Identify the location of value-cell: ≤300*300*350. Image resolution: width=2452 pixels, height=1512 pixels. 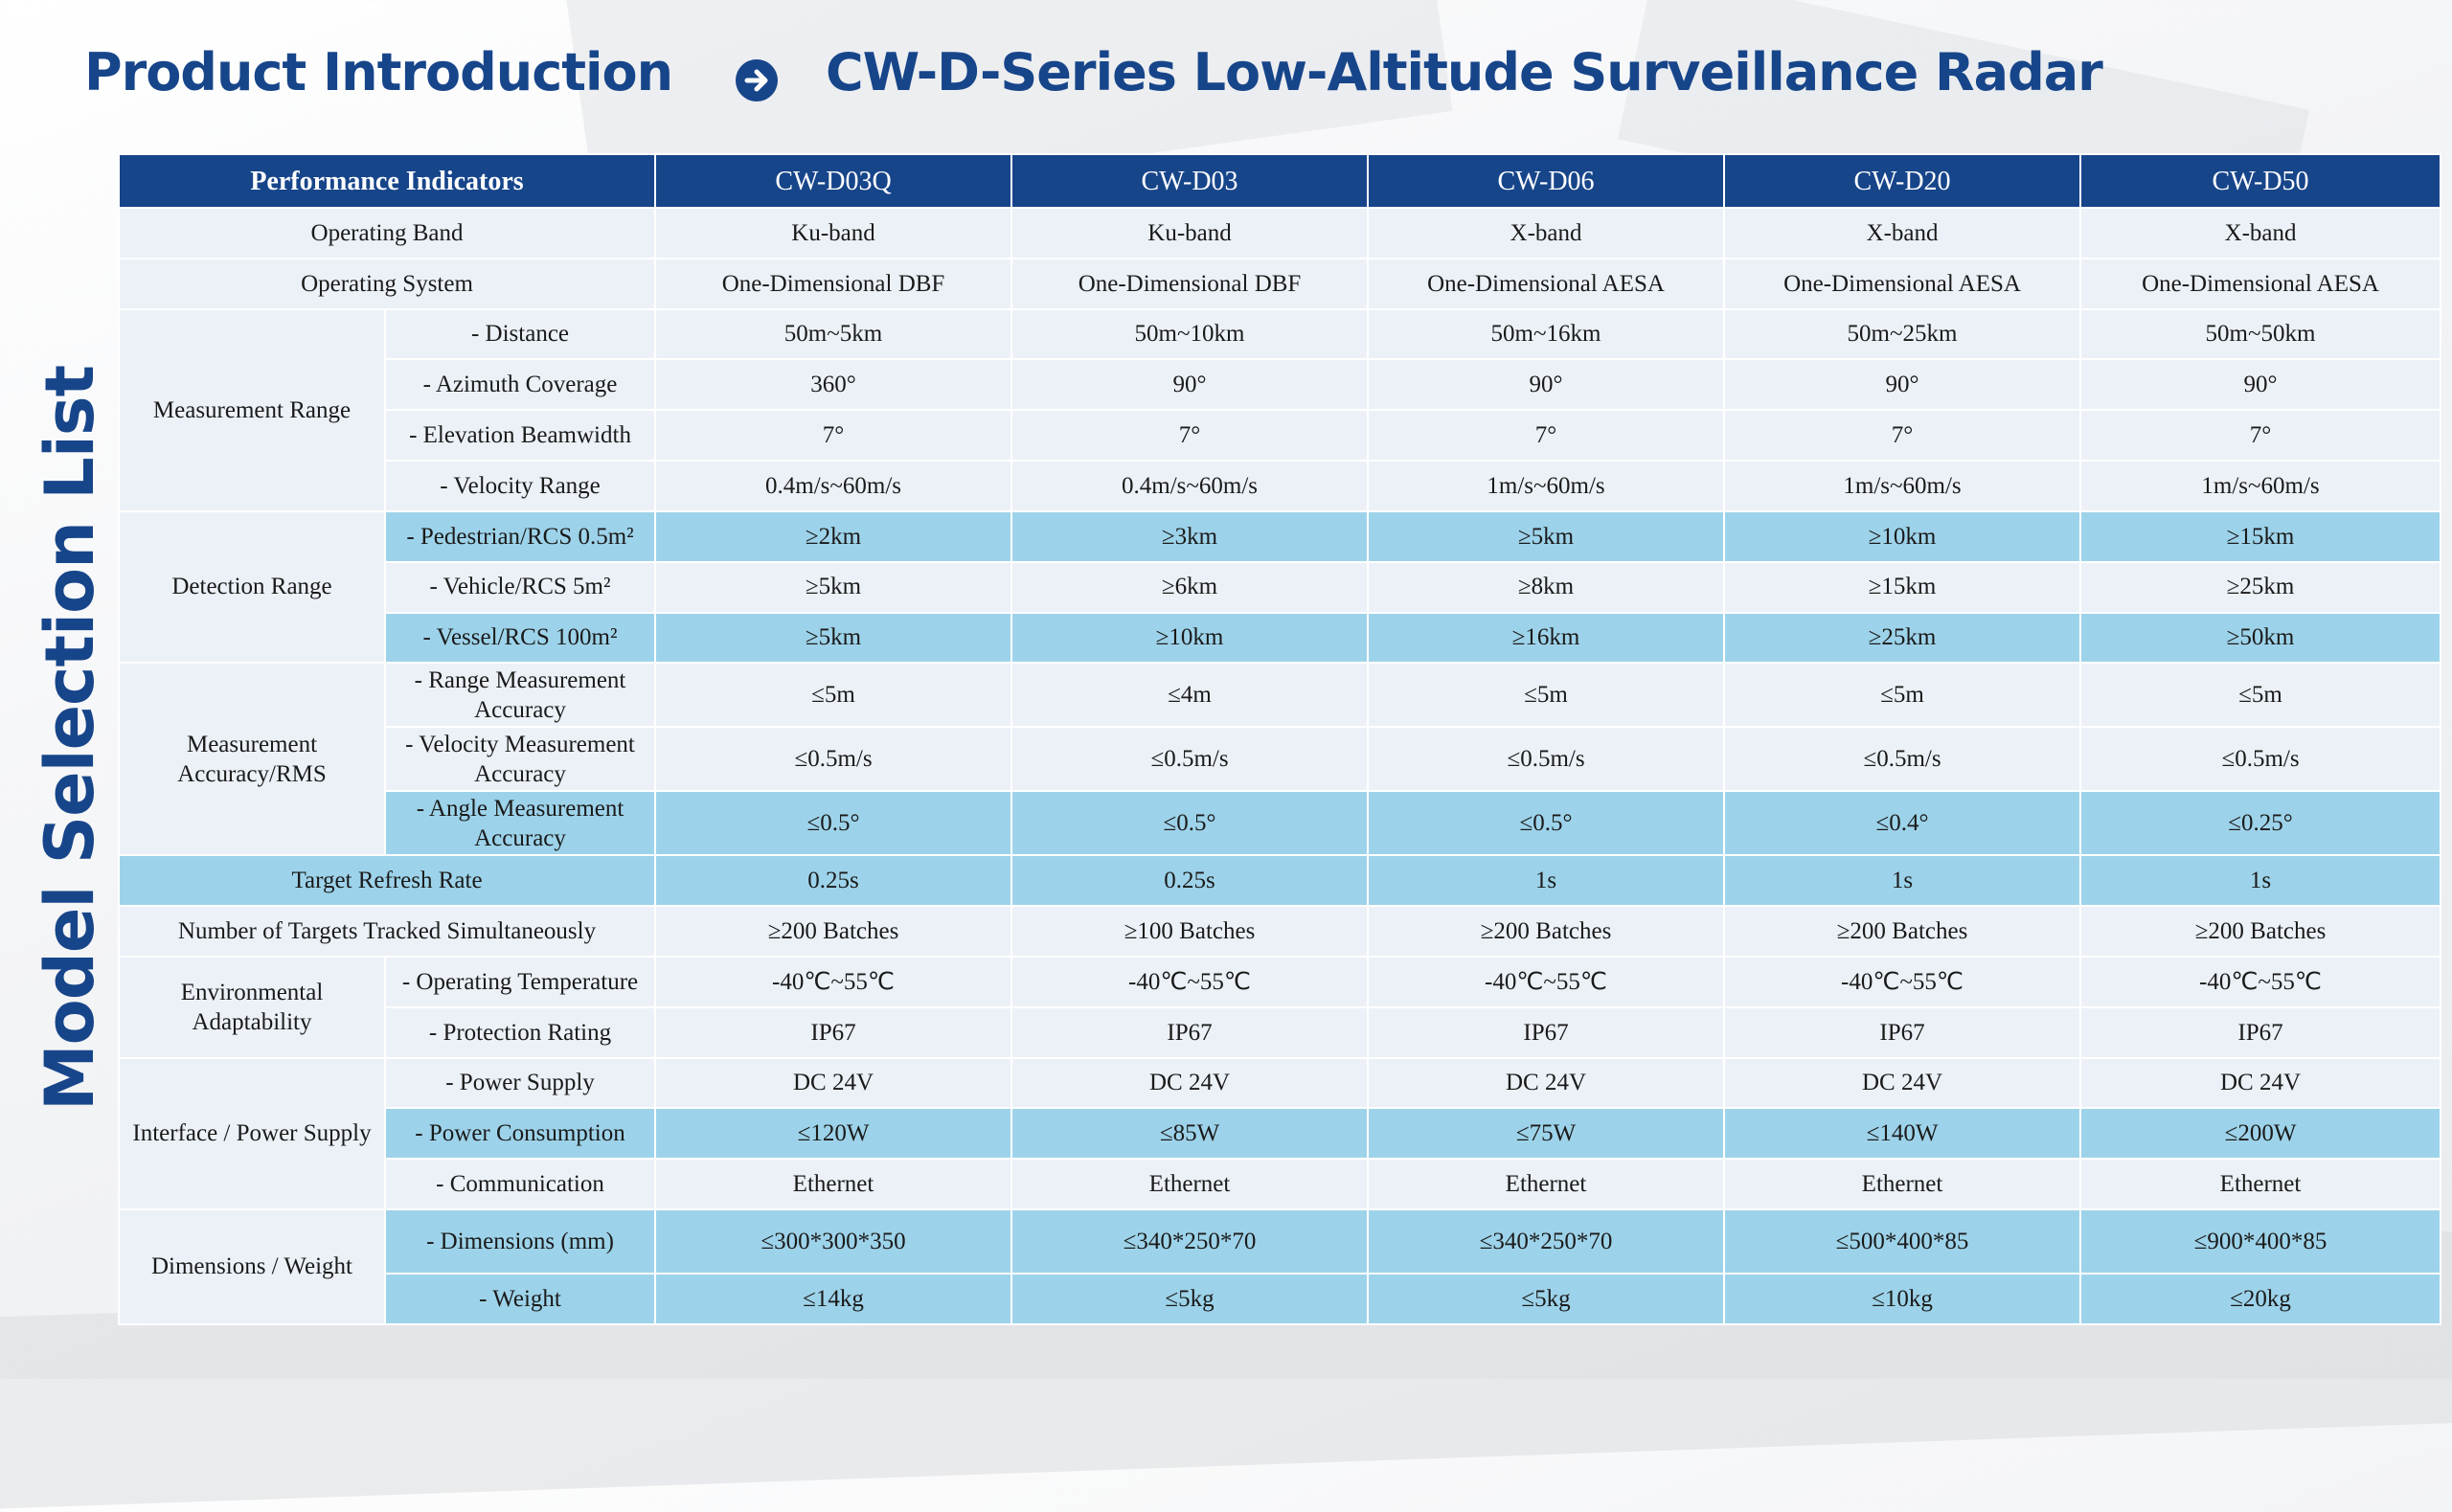
(833, 1241).